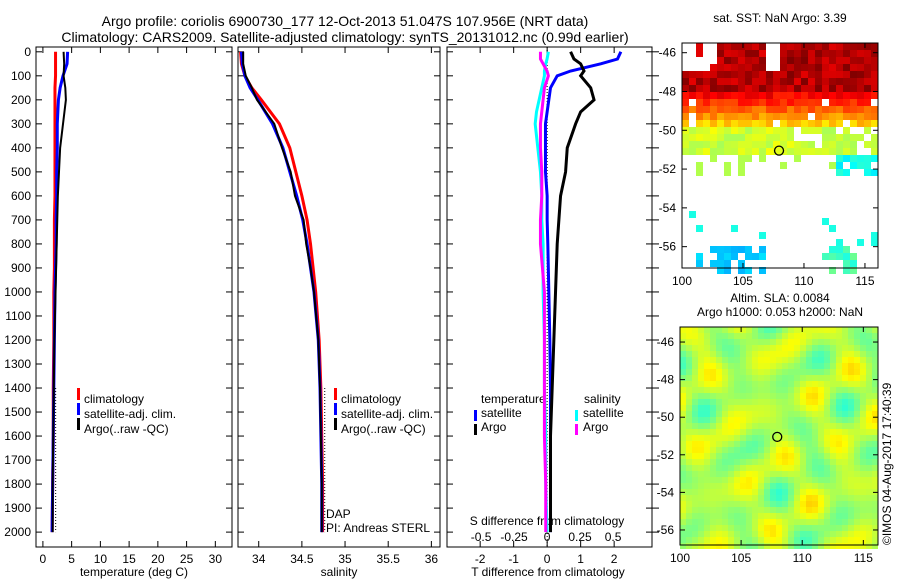 The width and height of the screenshot is (900, 580). What do you see at coordinates (863, 558) in the screenshot?
I see `lon-tick-label: 115` at bounding box center [863, 558].